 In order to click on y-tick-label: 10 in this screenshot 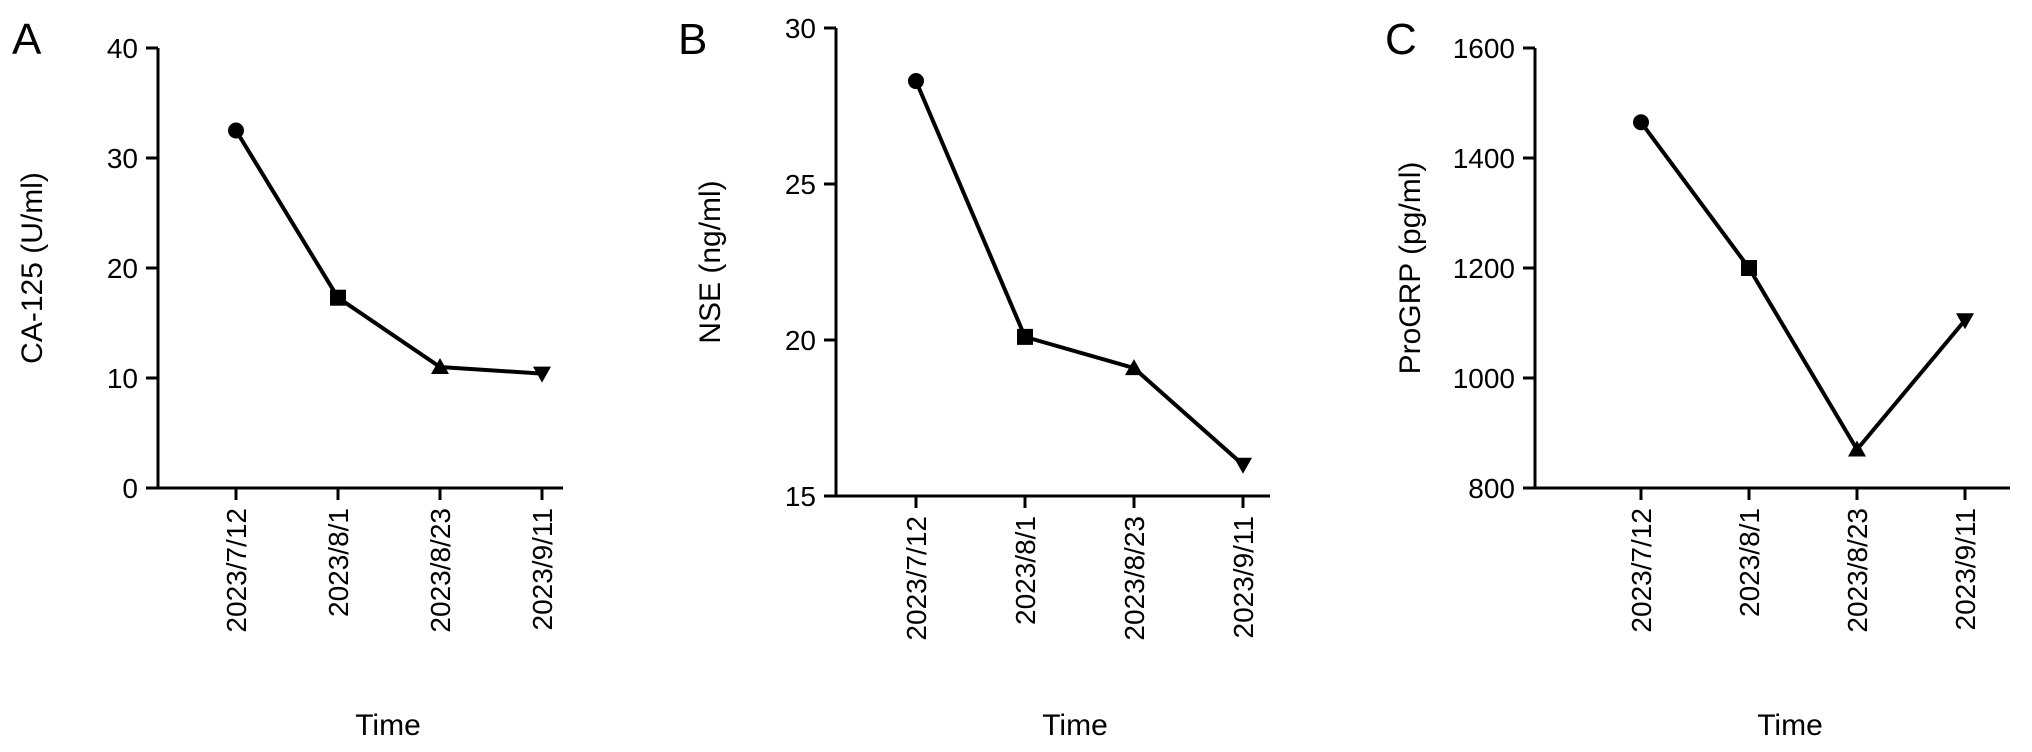, I will do `click(122, 378)`.